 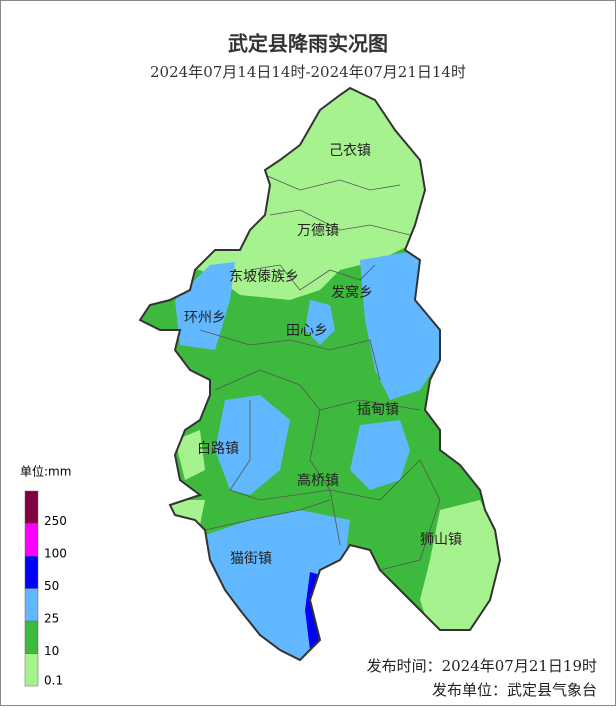 What do you see at coordinates (55, 554) in the screenshot?
I see `legend-label: 100` at bounding box center [55, 554].